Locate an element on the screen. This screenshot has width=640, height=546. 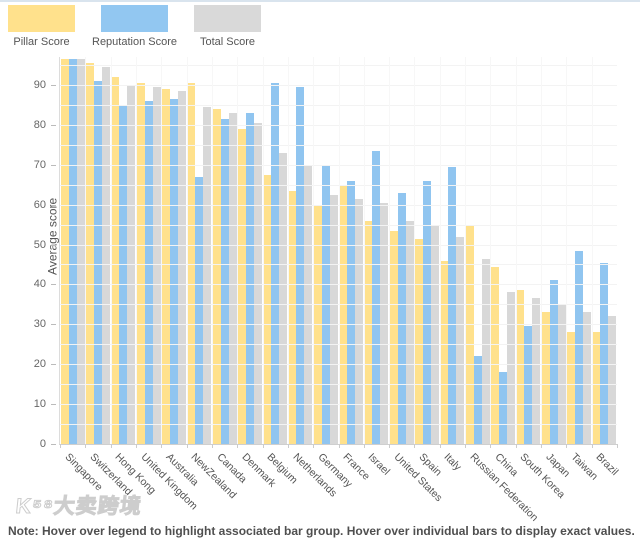
bar-group-japan is located at coordinates (553, 250).